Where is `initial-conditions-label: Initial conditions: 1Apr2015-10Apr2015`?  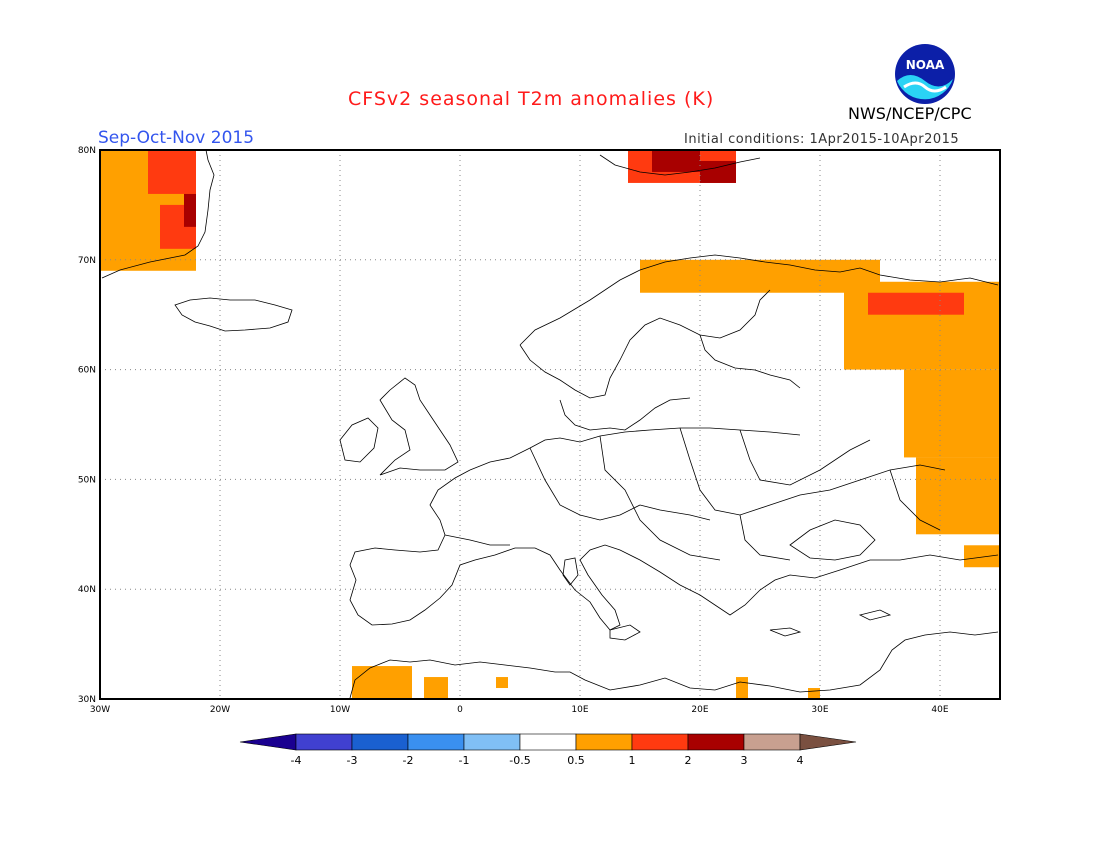
initial-conditions-label: Initial conditions: 1Apr2015-10Apr2015 is located at coordinates (822, 139).